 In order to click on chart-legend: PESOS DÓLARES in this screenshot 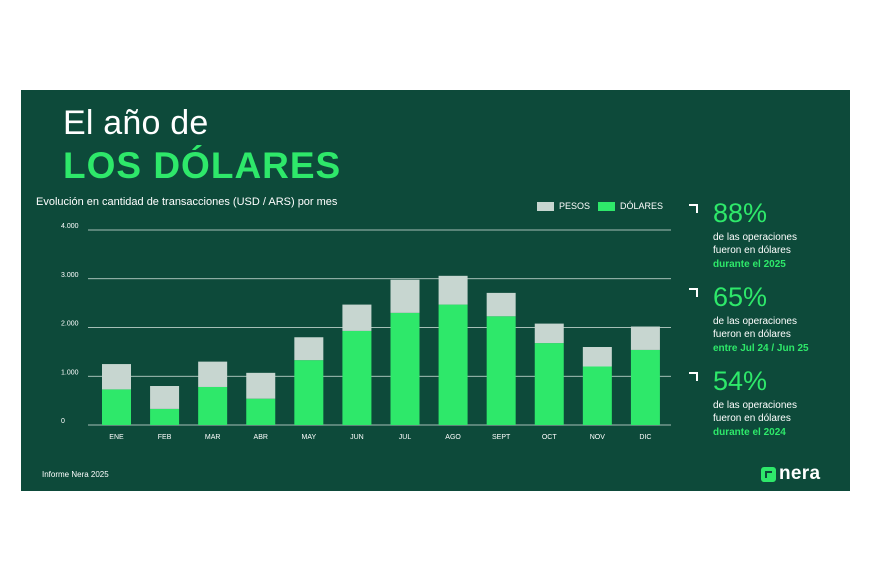, I will do `click(604, 206)`.